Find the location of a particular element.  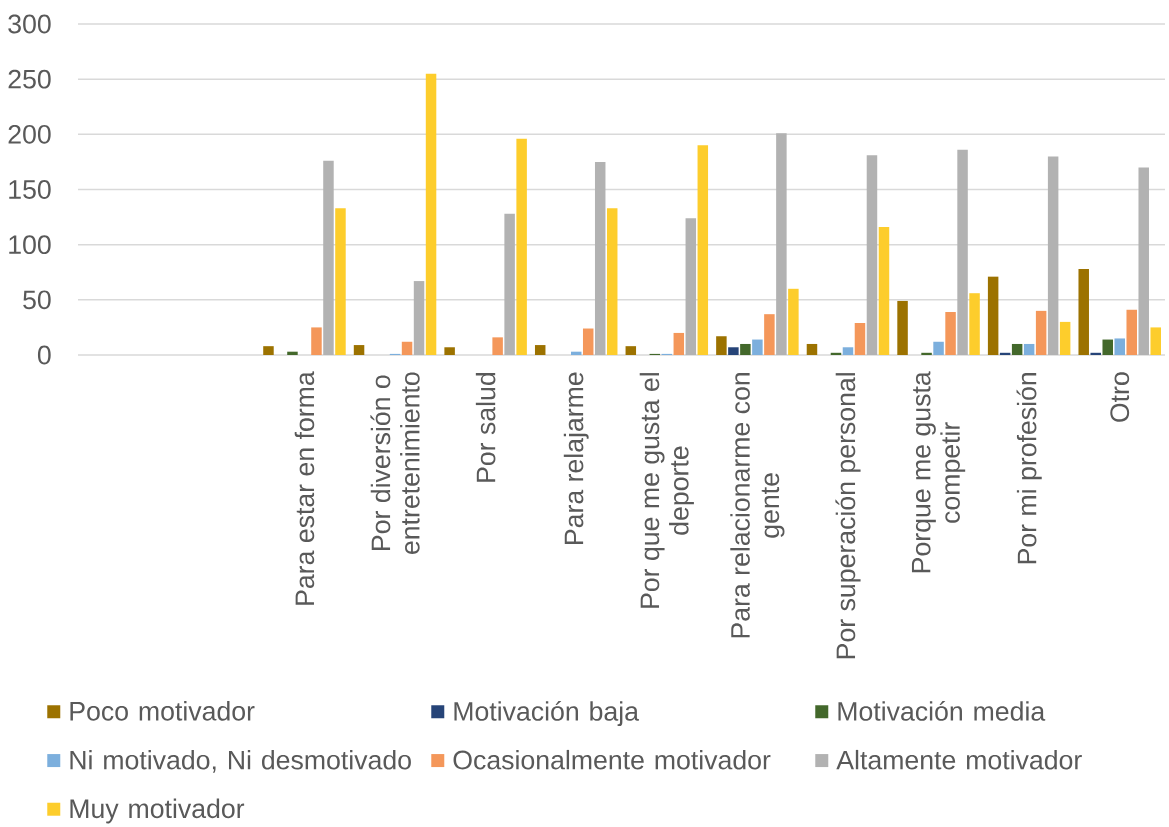

legend-label: Poco motivador is located at coordinates (162, 711).